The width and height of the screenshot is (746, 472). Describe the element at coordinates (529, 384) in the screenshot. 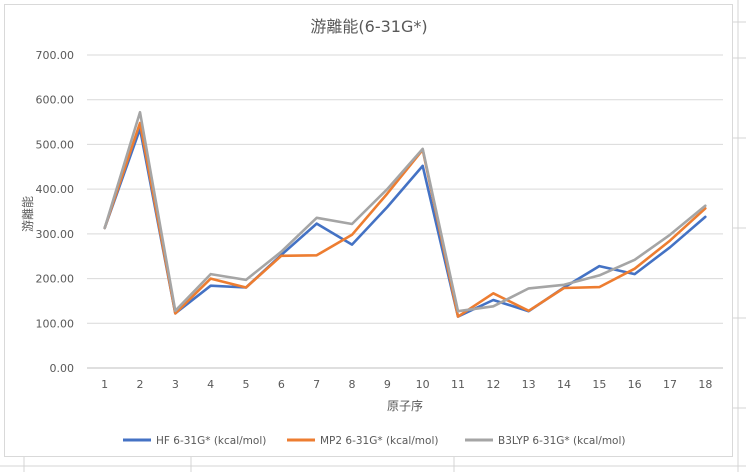

I see `x-tick-label: 13` at that location.